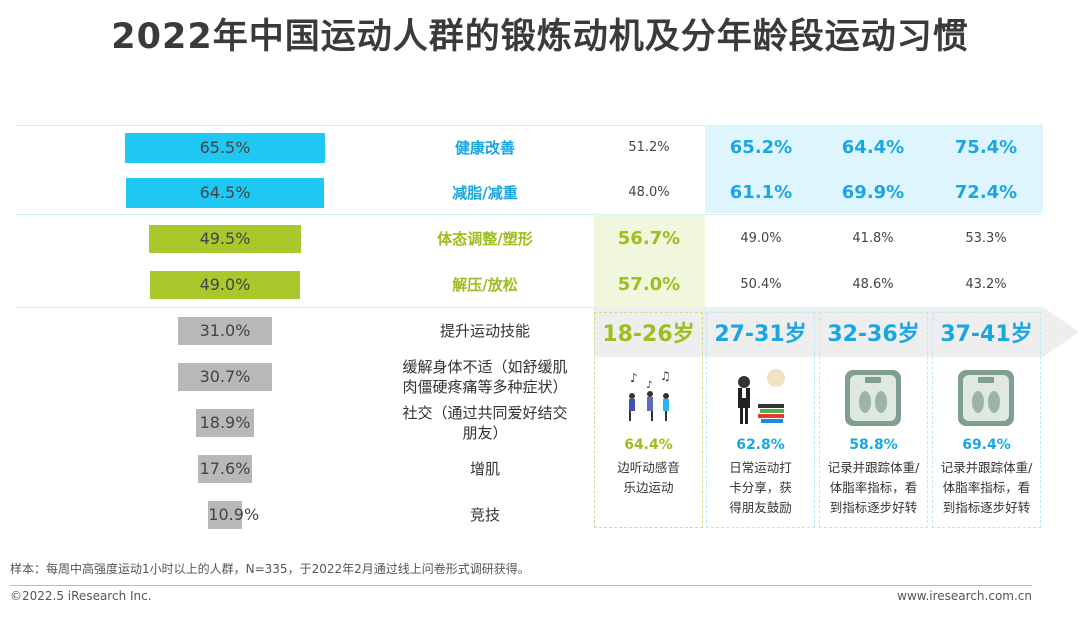 This screenshot has height=619, width=1080. I want to click on category-line: 肉僵硬疼痛等多种症状）, so click(485, 387).